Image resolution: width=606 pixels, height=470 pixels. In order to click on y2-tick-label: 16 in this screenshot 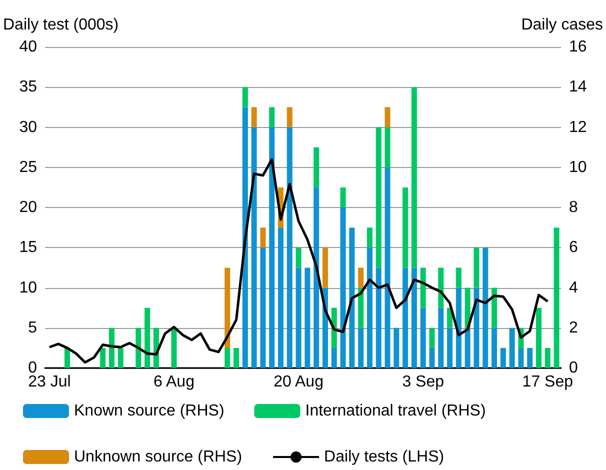, I will do `click(578, 47)`.